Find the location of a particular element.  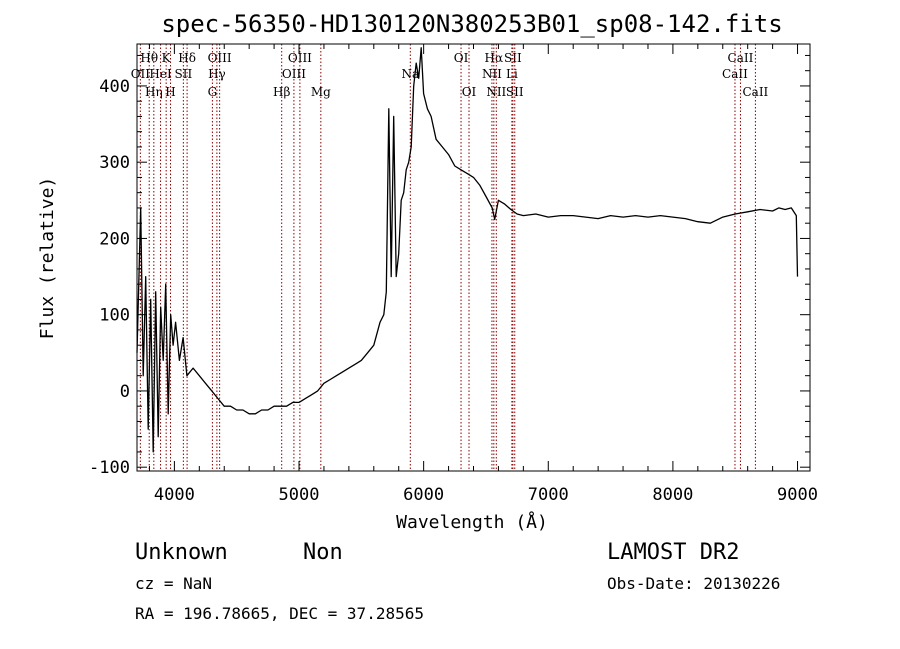

x-tick-label: 9000 is located at coordinates (797, 495).